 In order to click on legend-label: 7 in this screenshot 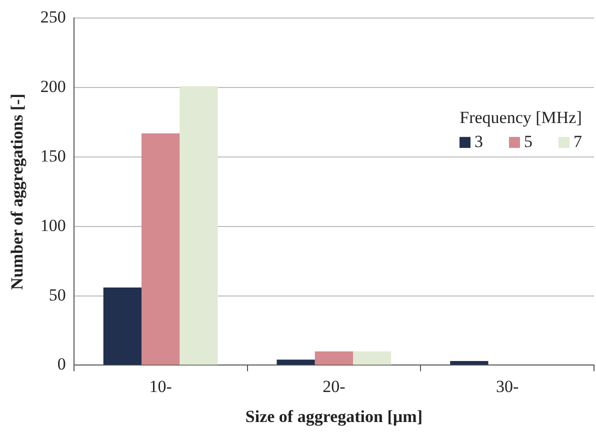, I will do `click(578, 141)`.